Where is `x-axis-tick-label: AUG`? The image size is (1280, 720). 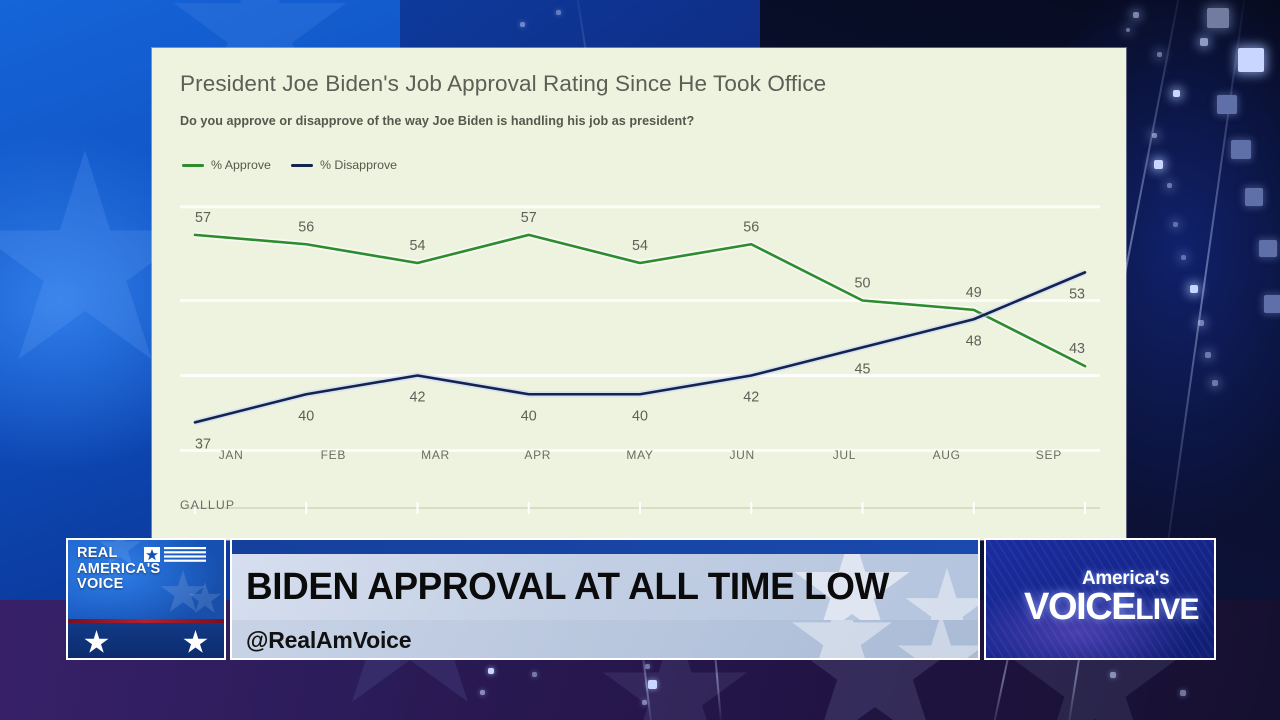
x-axis-tick-label: AUG is located at coordinates (946, 455).